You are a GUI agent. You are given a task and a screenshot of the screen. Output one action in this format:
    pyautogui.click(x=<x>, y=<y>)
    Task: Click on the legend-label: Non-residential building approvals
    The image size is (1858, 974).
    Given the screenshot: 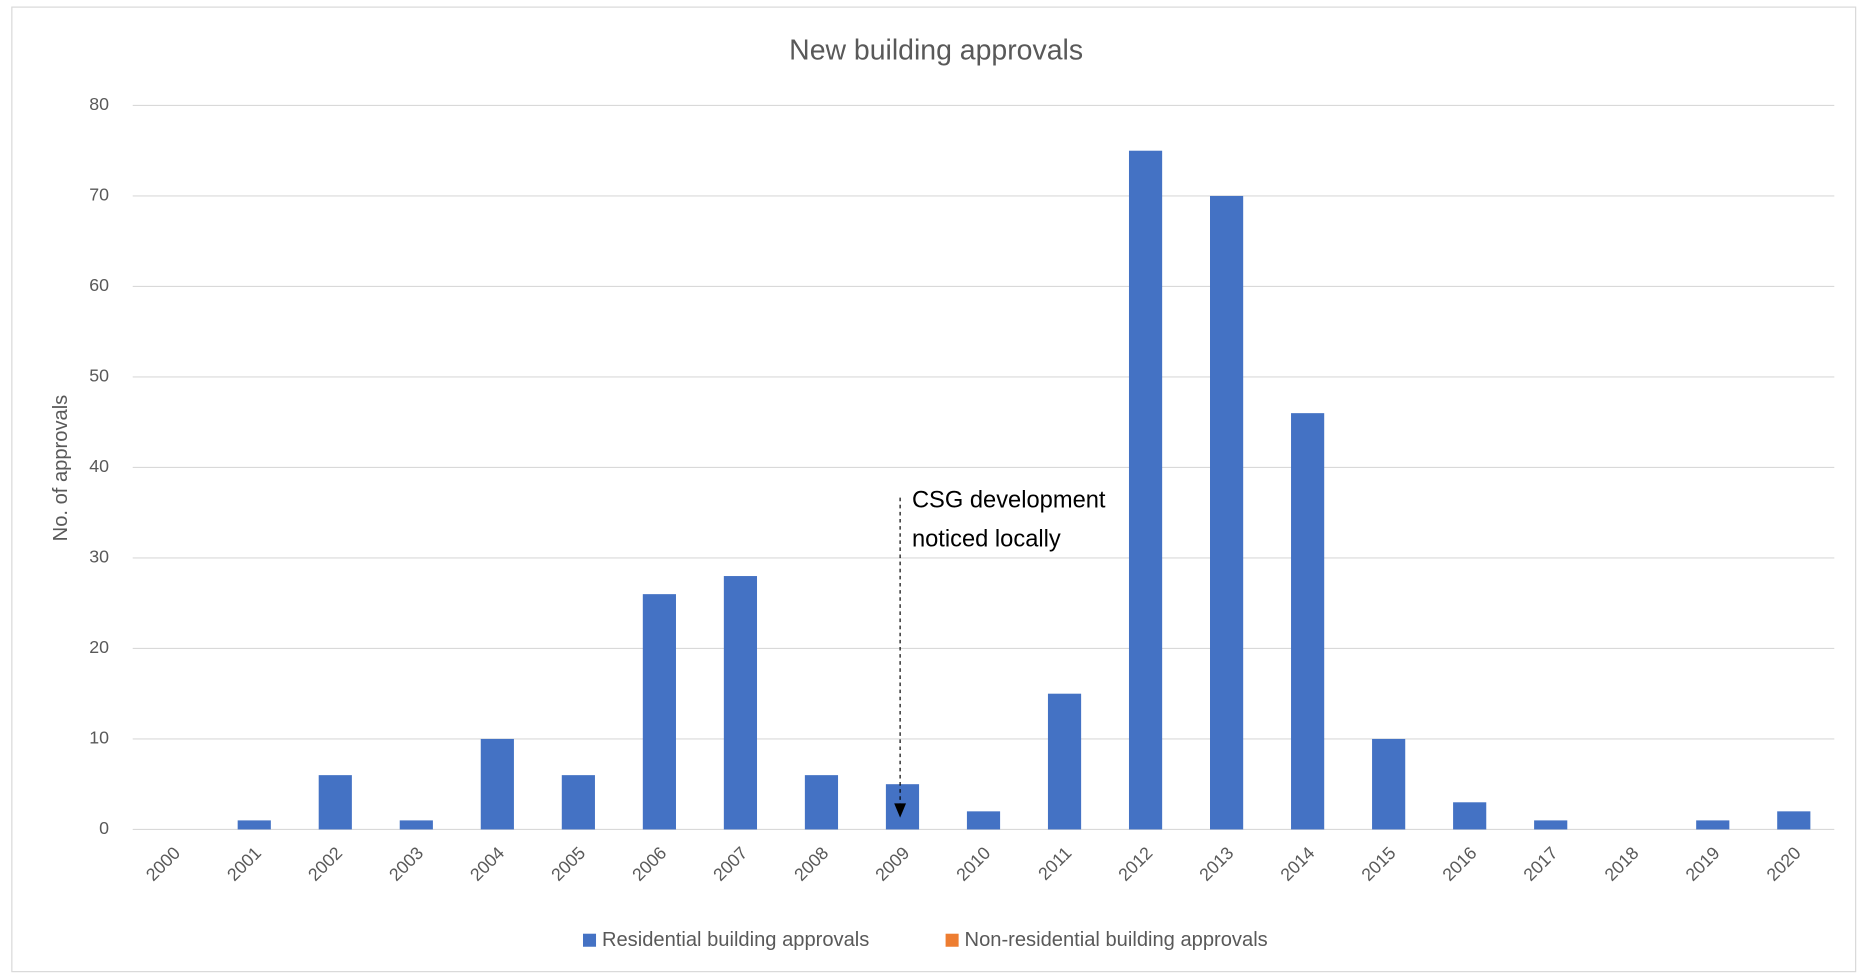 What is the action you would take?
    pyautogui.click(x=1116, y=940)
    